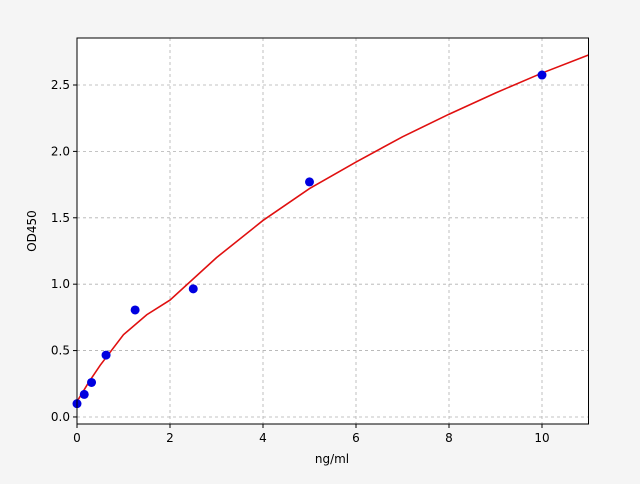  Describe the element at coordinates (263, 438) in the screenshot. I see `x-tick-label: 4` at that location.